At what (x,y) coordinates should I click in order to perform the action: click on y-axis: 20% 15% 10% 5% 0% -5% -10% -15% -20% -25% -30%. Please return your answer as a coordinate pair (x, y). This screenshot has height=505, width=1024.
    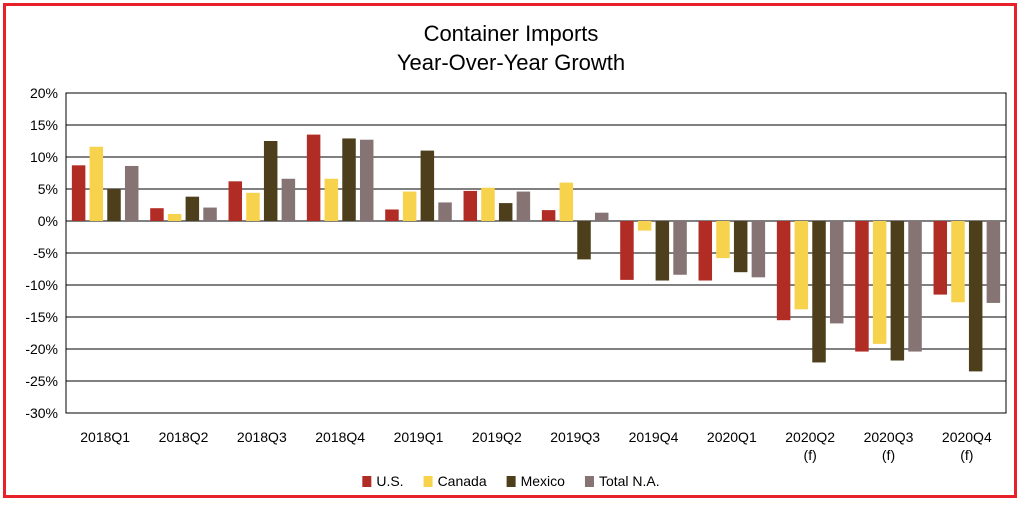
    Looking at the image, I should click on (41, 253).